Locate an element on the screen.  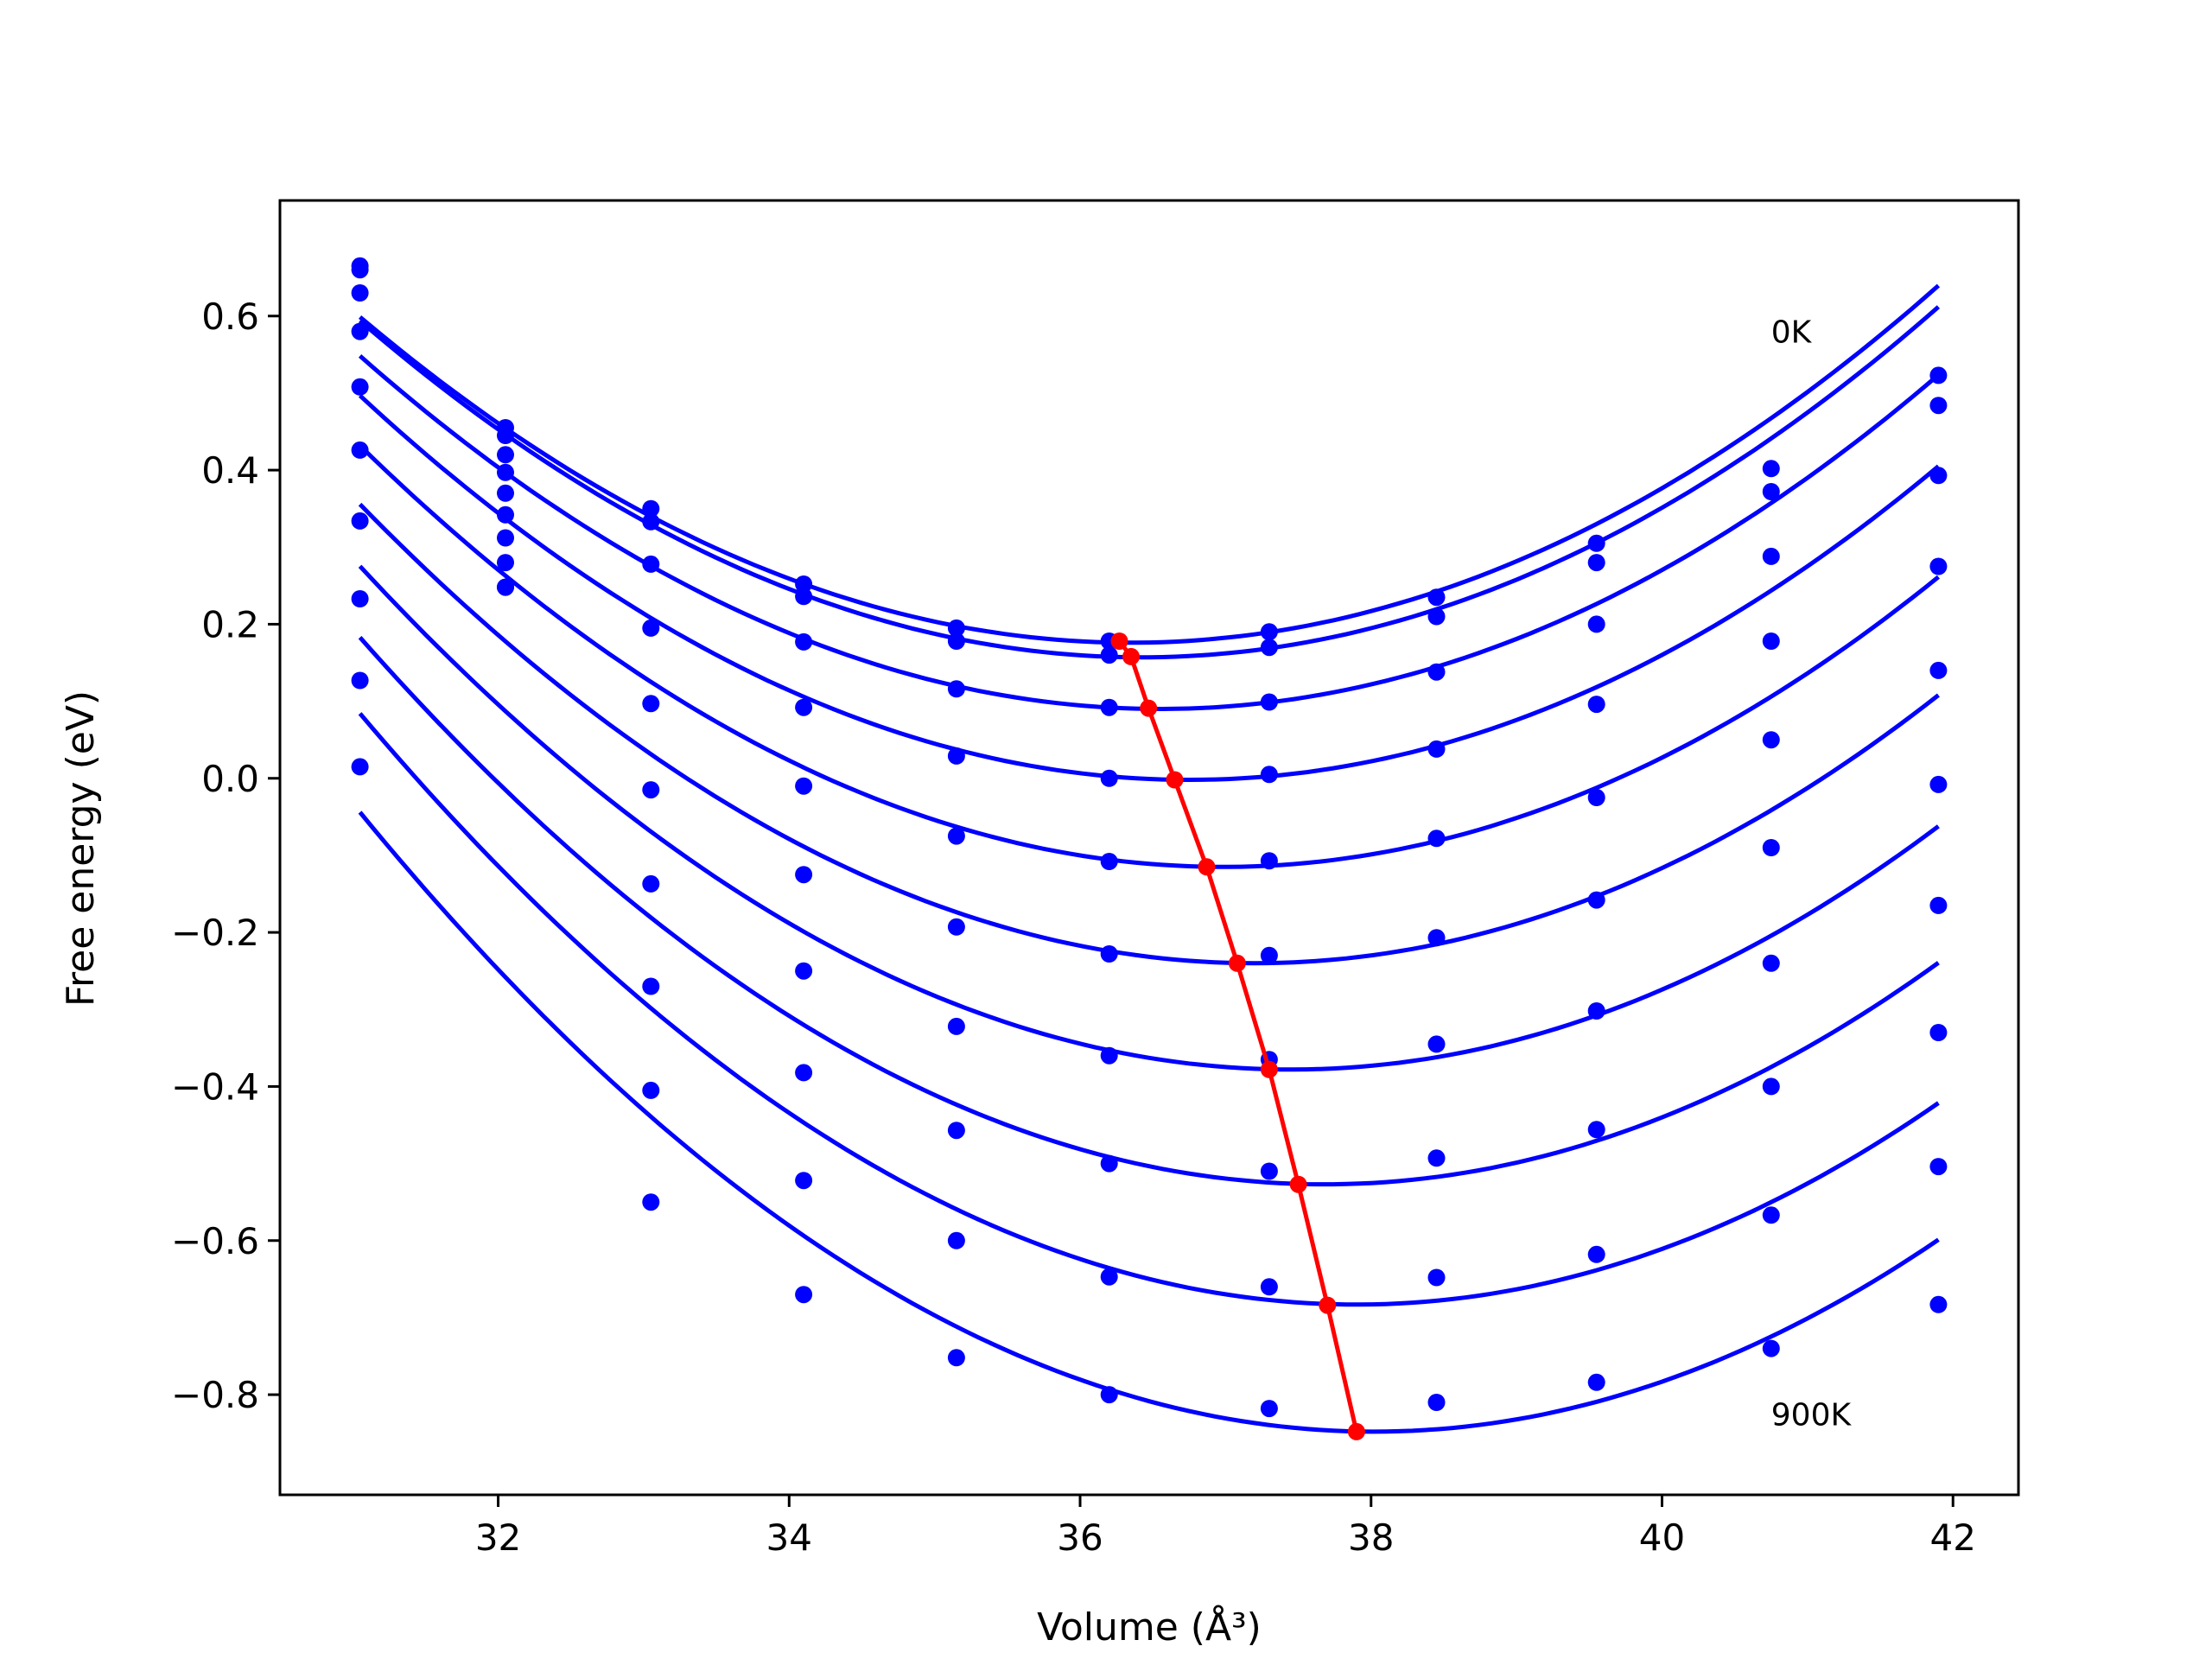
y-tick-label: 0.0 is located at coordinates (230, 779).